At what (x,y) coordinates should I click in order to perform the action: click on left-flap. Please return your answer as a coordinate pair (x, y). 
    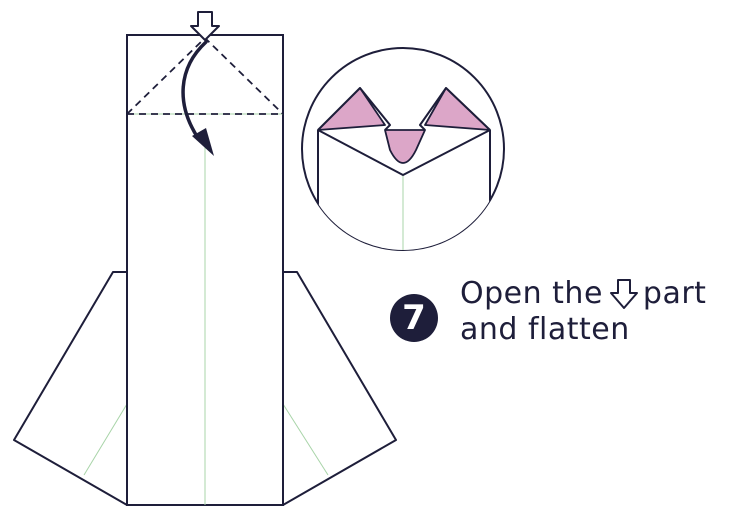
    Looking at the image, I should click on (70, 388).